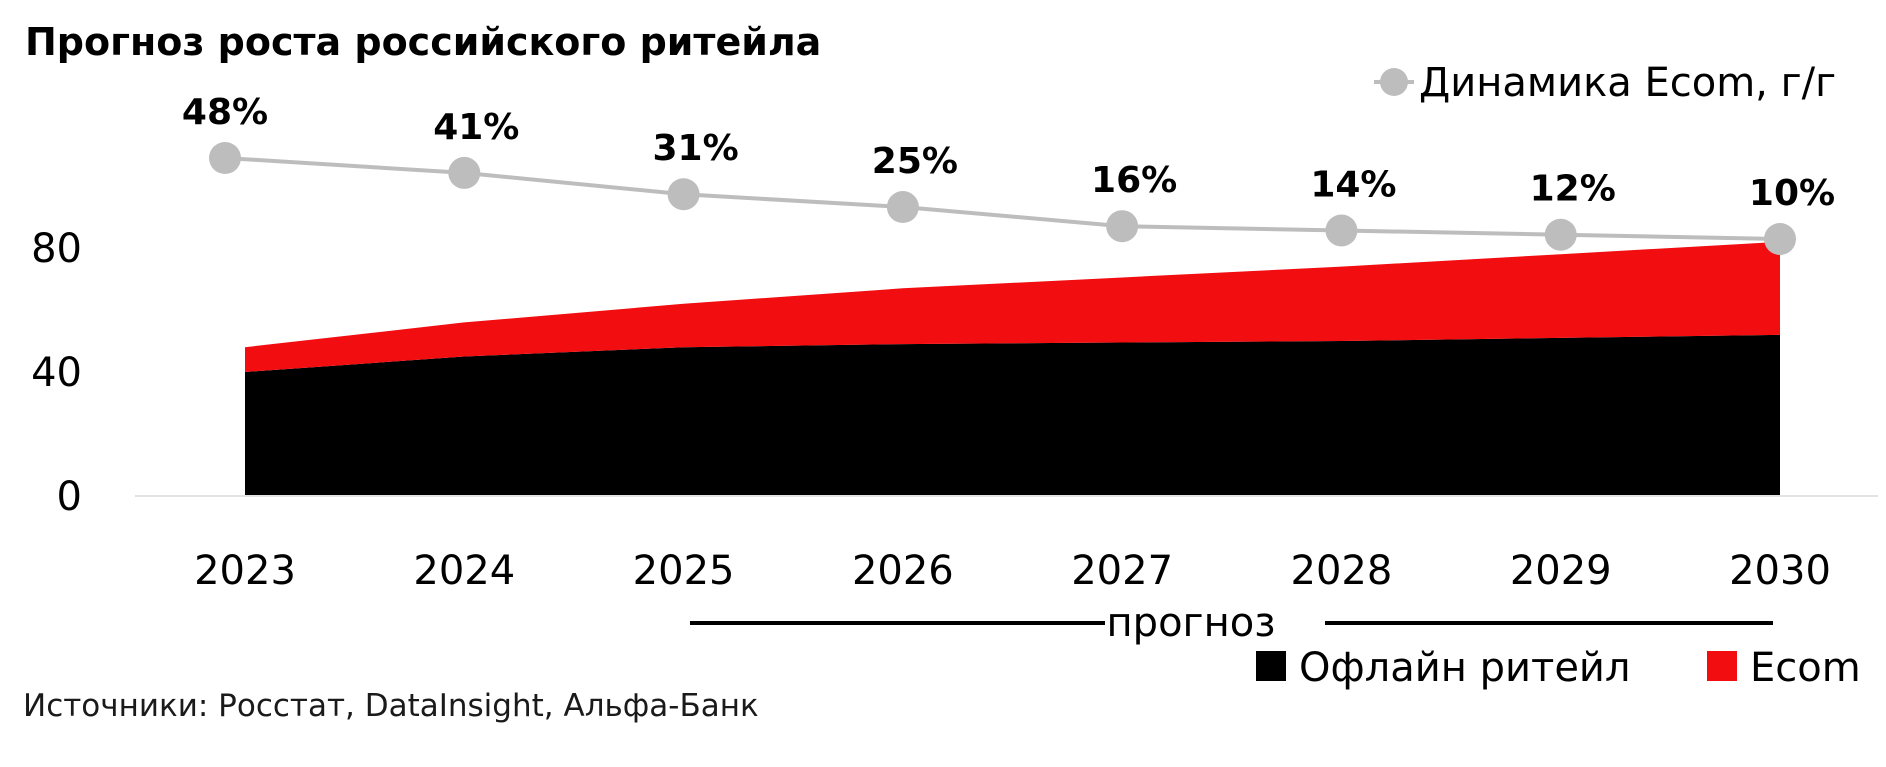 Image resolution: width=1886 pixels, height=767 pixels. Describe the element at coordinates (1394, 82) in the screenshot. I see `legend-line-marker` at that location.